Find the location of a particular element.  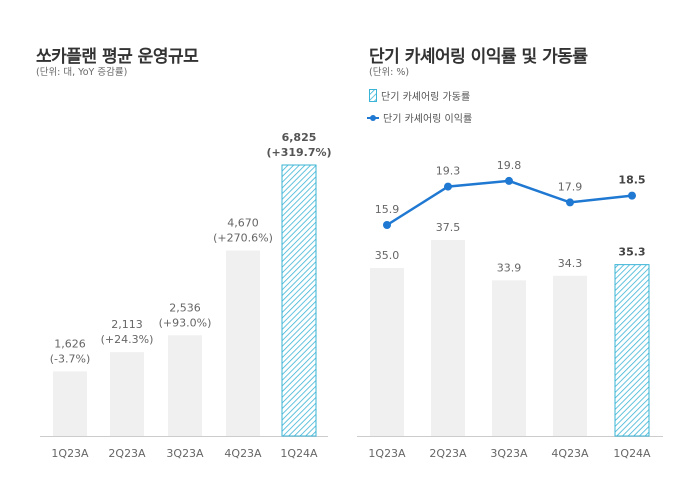

legend-item-line: 단기 카셰어링 이익률 is located at coordinates (419, 117).